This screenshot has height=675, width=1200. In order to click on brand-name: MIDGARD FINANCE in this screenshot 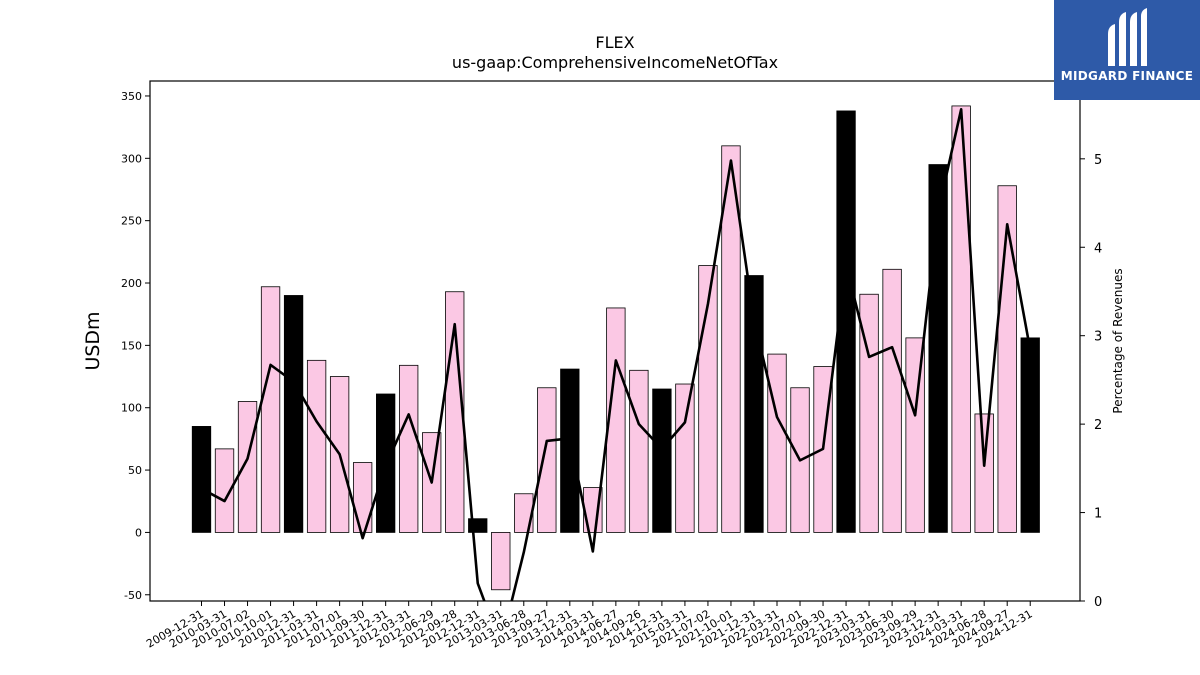, I will do `click(1127, 76)`.